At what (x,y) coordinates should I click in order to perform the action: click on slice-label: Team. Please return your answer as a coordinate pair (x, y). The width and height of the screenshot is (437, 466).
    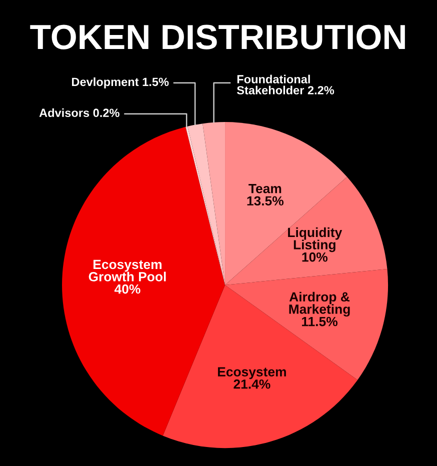
    Looking at the image, I should click on (265, 189).